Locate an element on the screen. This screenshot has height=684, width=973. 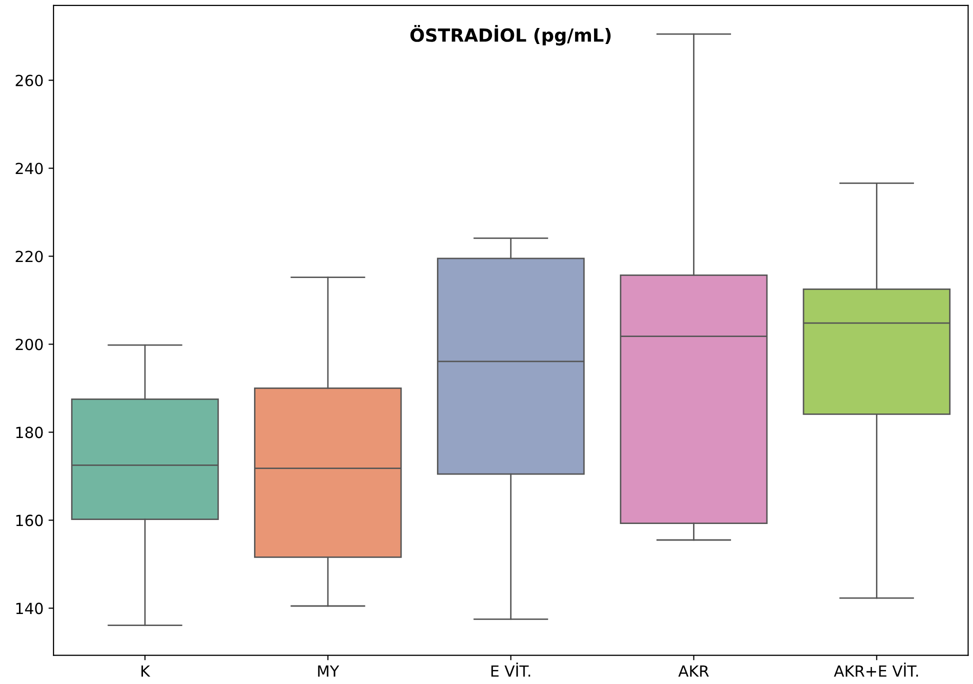
x-tick-label: E VİT. is located at coordinates (510, 669).